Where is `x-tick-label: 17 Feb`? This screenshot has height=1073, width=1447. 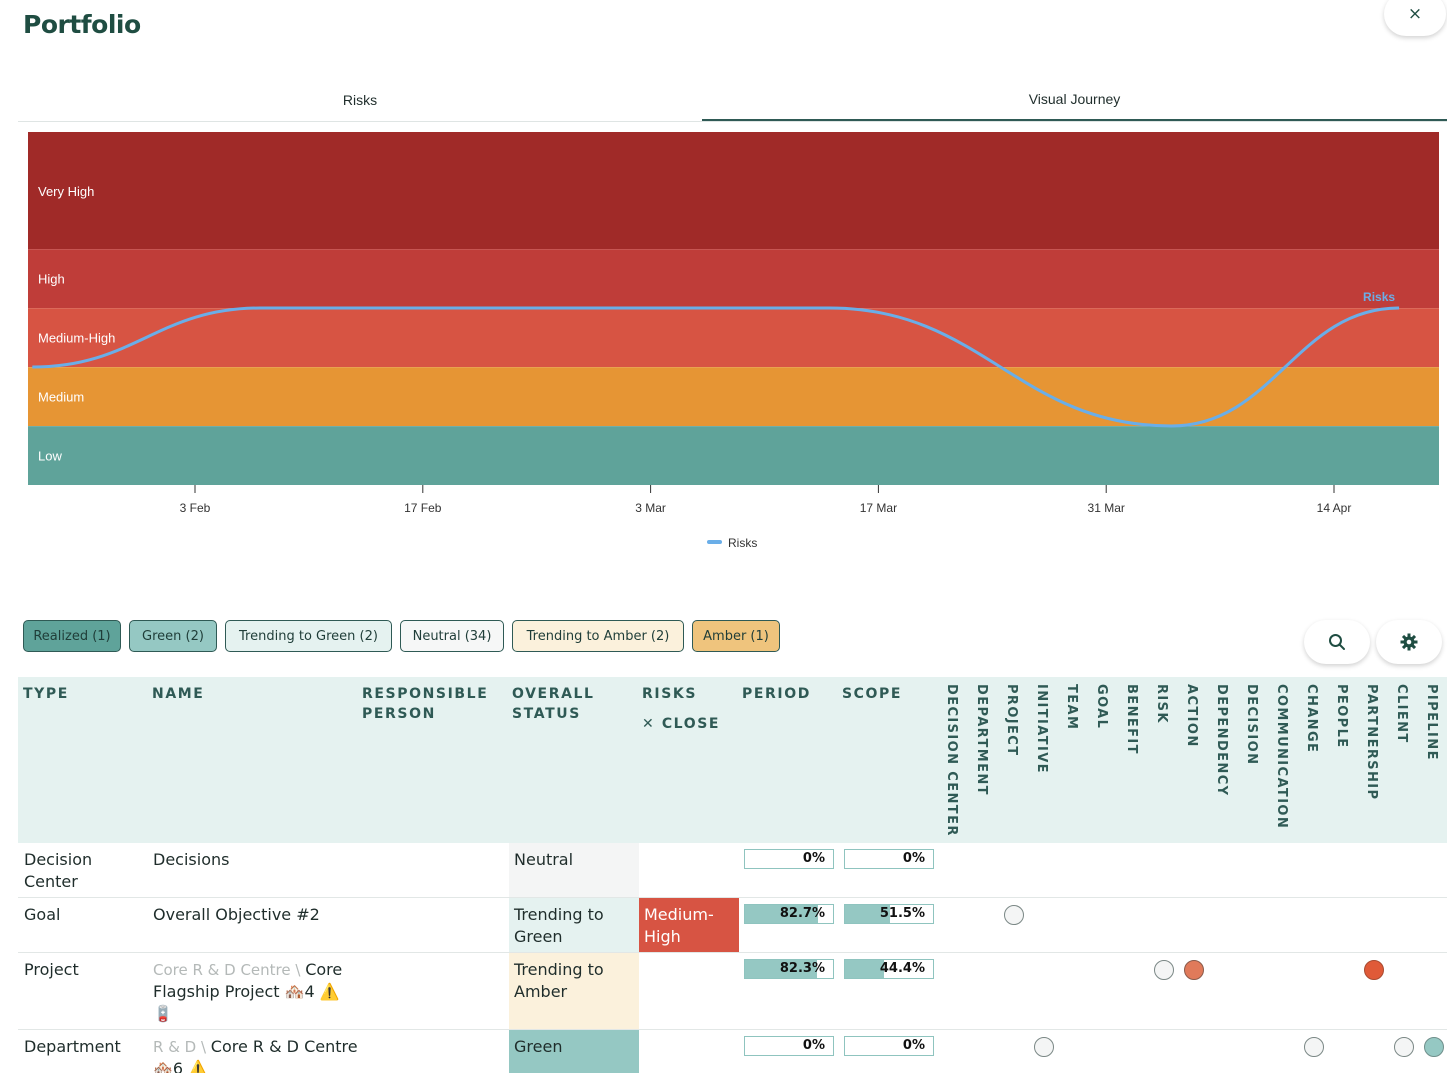 x-tick-label: 17 Feb is located at coordinates (423, 508).